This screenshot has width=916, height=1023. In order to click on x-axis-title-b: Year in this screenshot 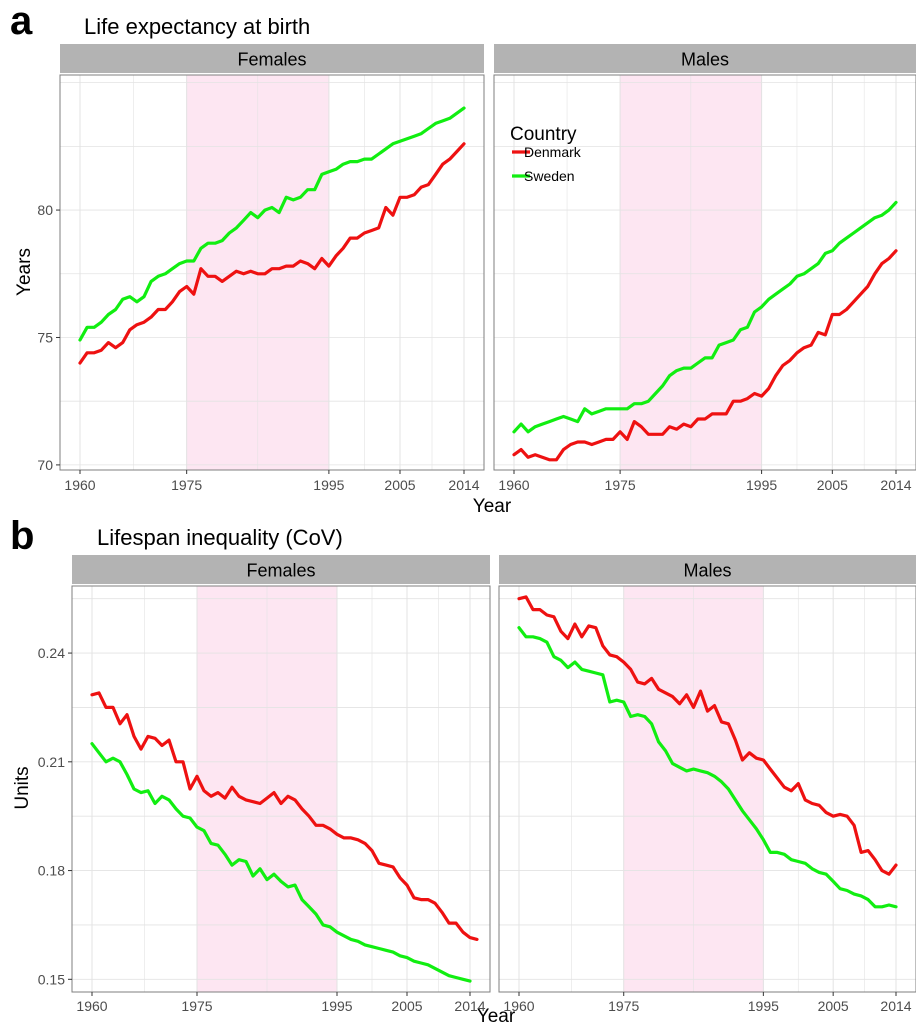, I will do `click(496, 1014)`.